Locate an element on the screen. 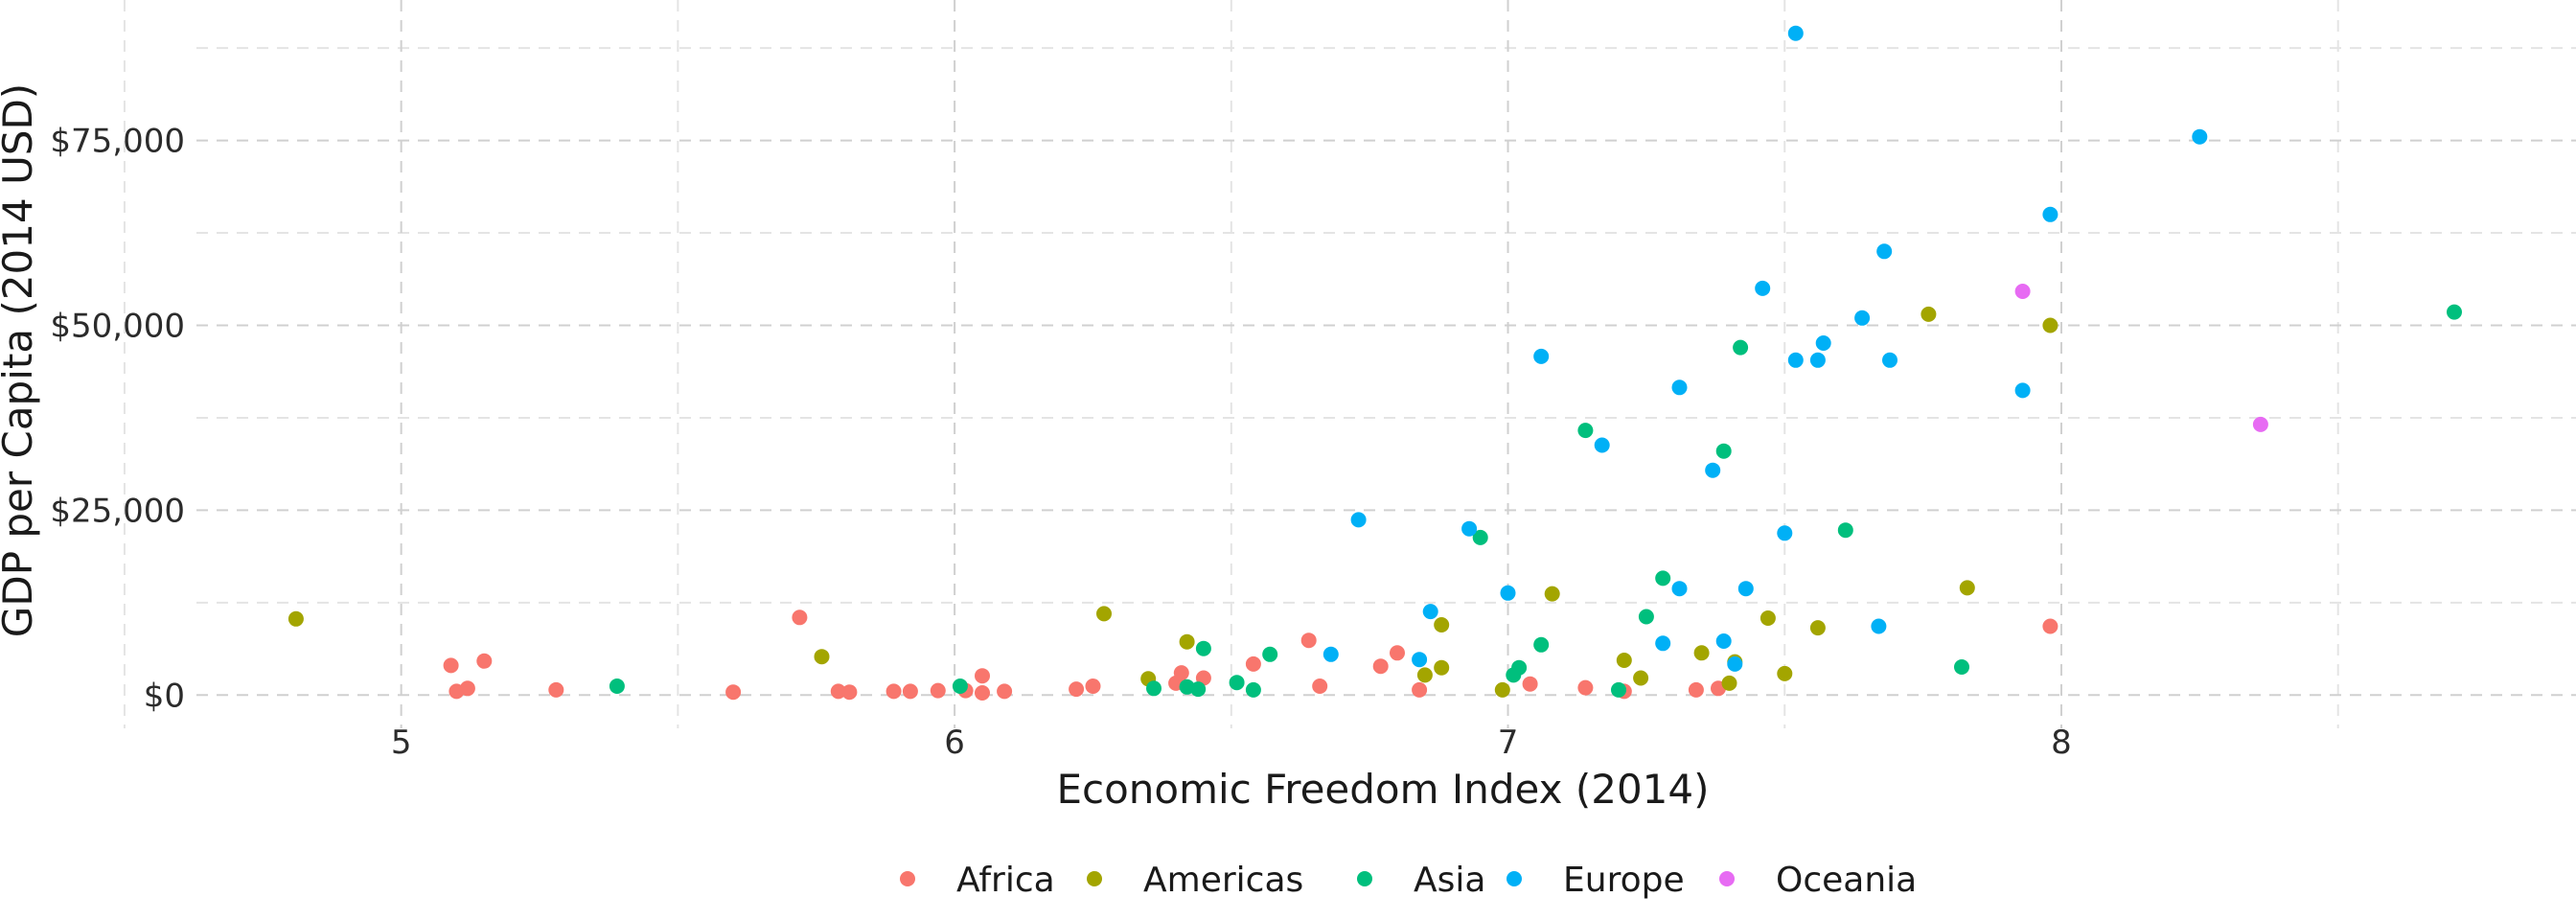  legend-label-oceania: Oceania is located at coordinates (1846, 880).